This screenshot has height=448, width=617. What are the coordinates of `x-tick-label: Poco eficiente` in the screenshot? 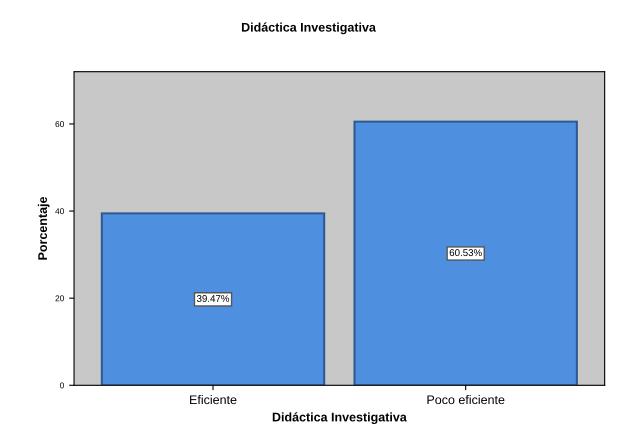 It's located at (465, 399).